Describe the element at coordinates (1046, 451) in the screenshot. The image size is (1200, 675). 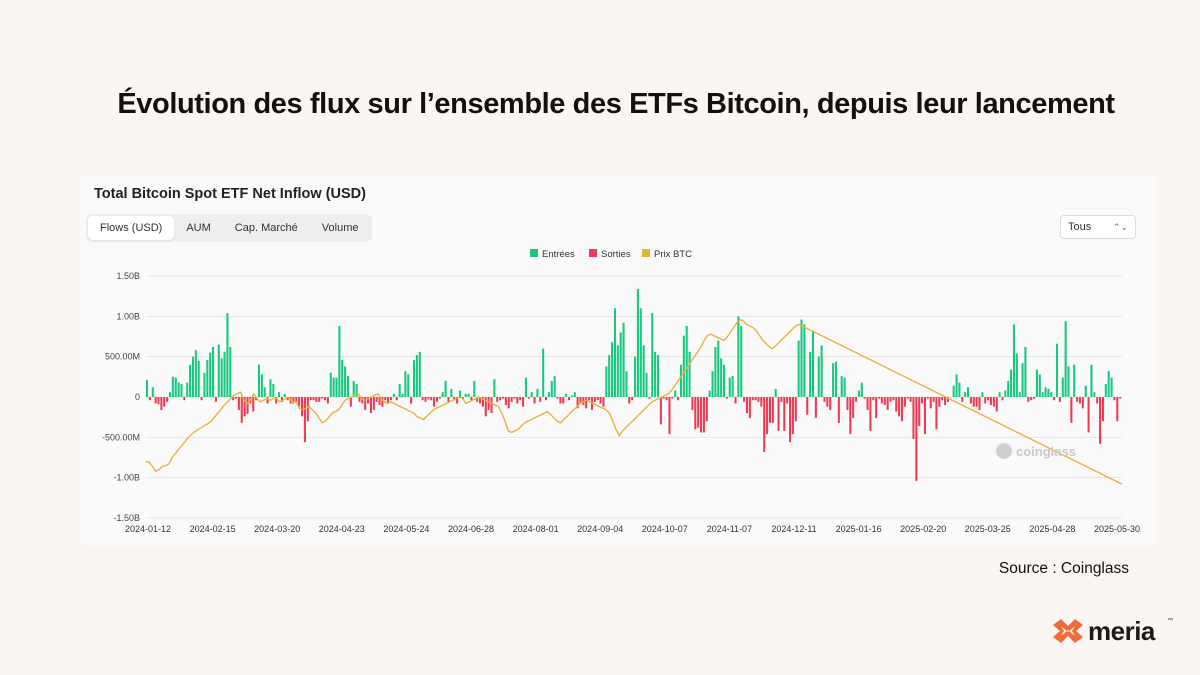
I see `coinglass-watermark: coinglass` at that location.